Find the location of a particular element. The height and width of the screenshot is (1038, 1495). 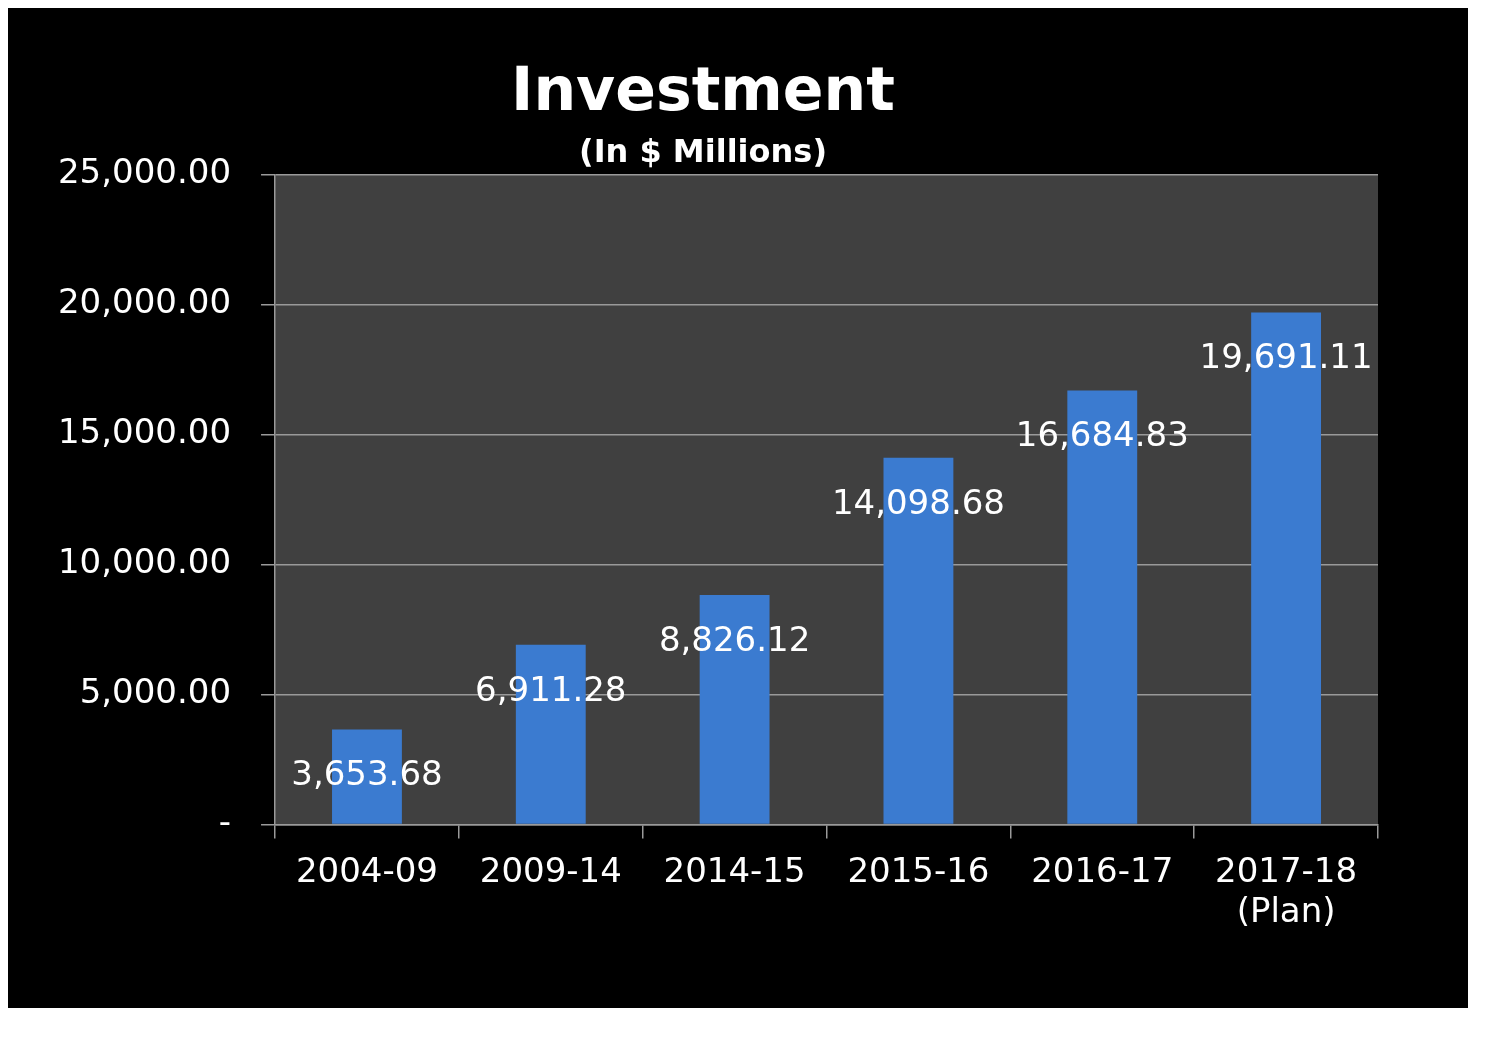

x-tick-label: 2014-15 is located at coordinates (734, 869).